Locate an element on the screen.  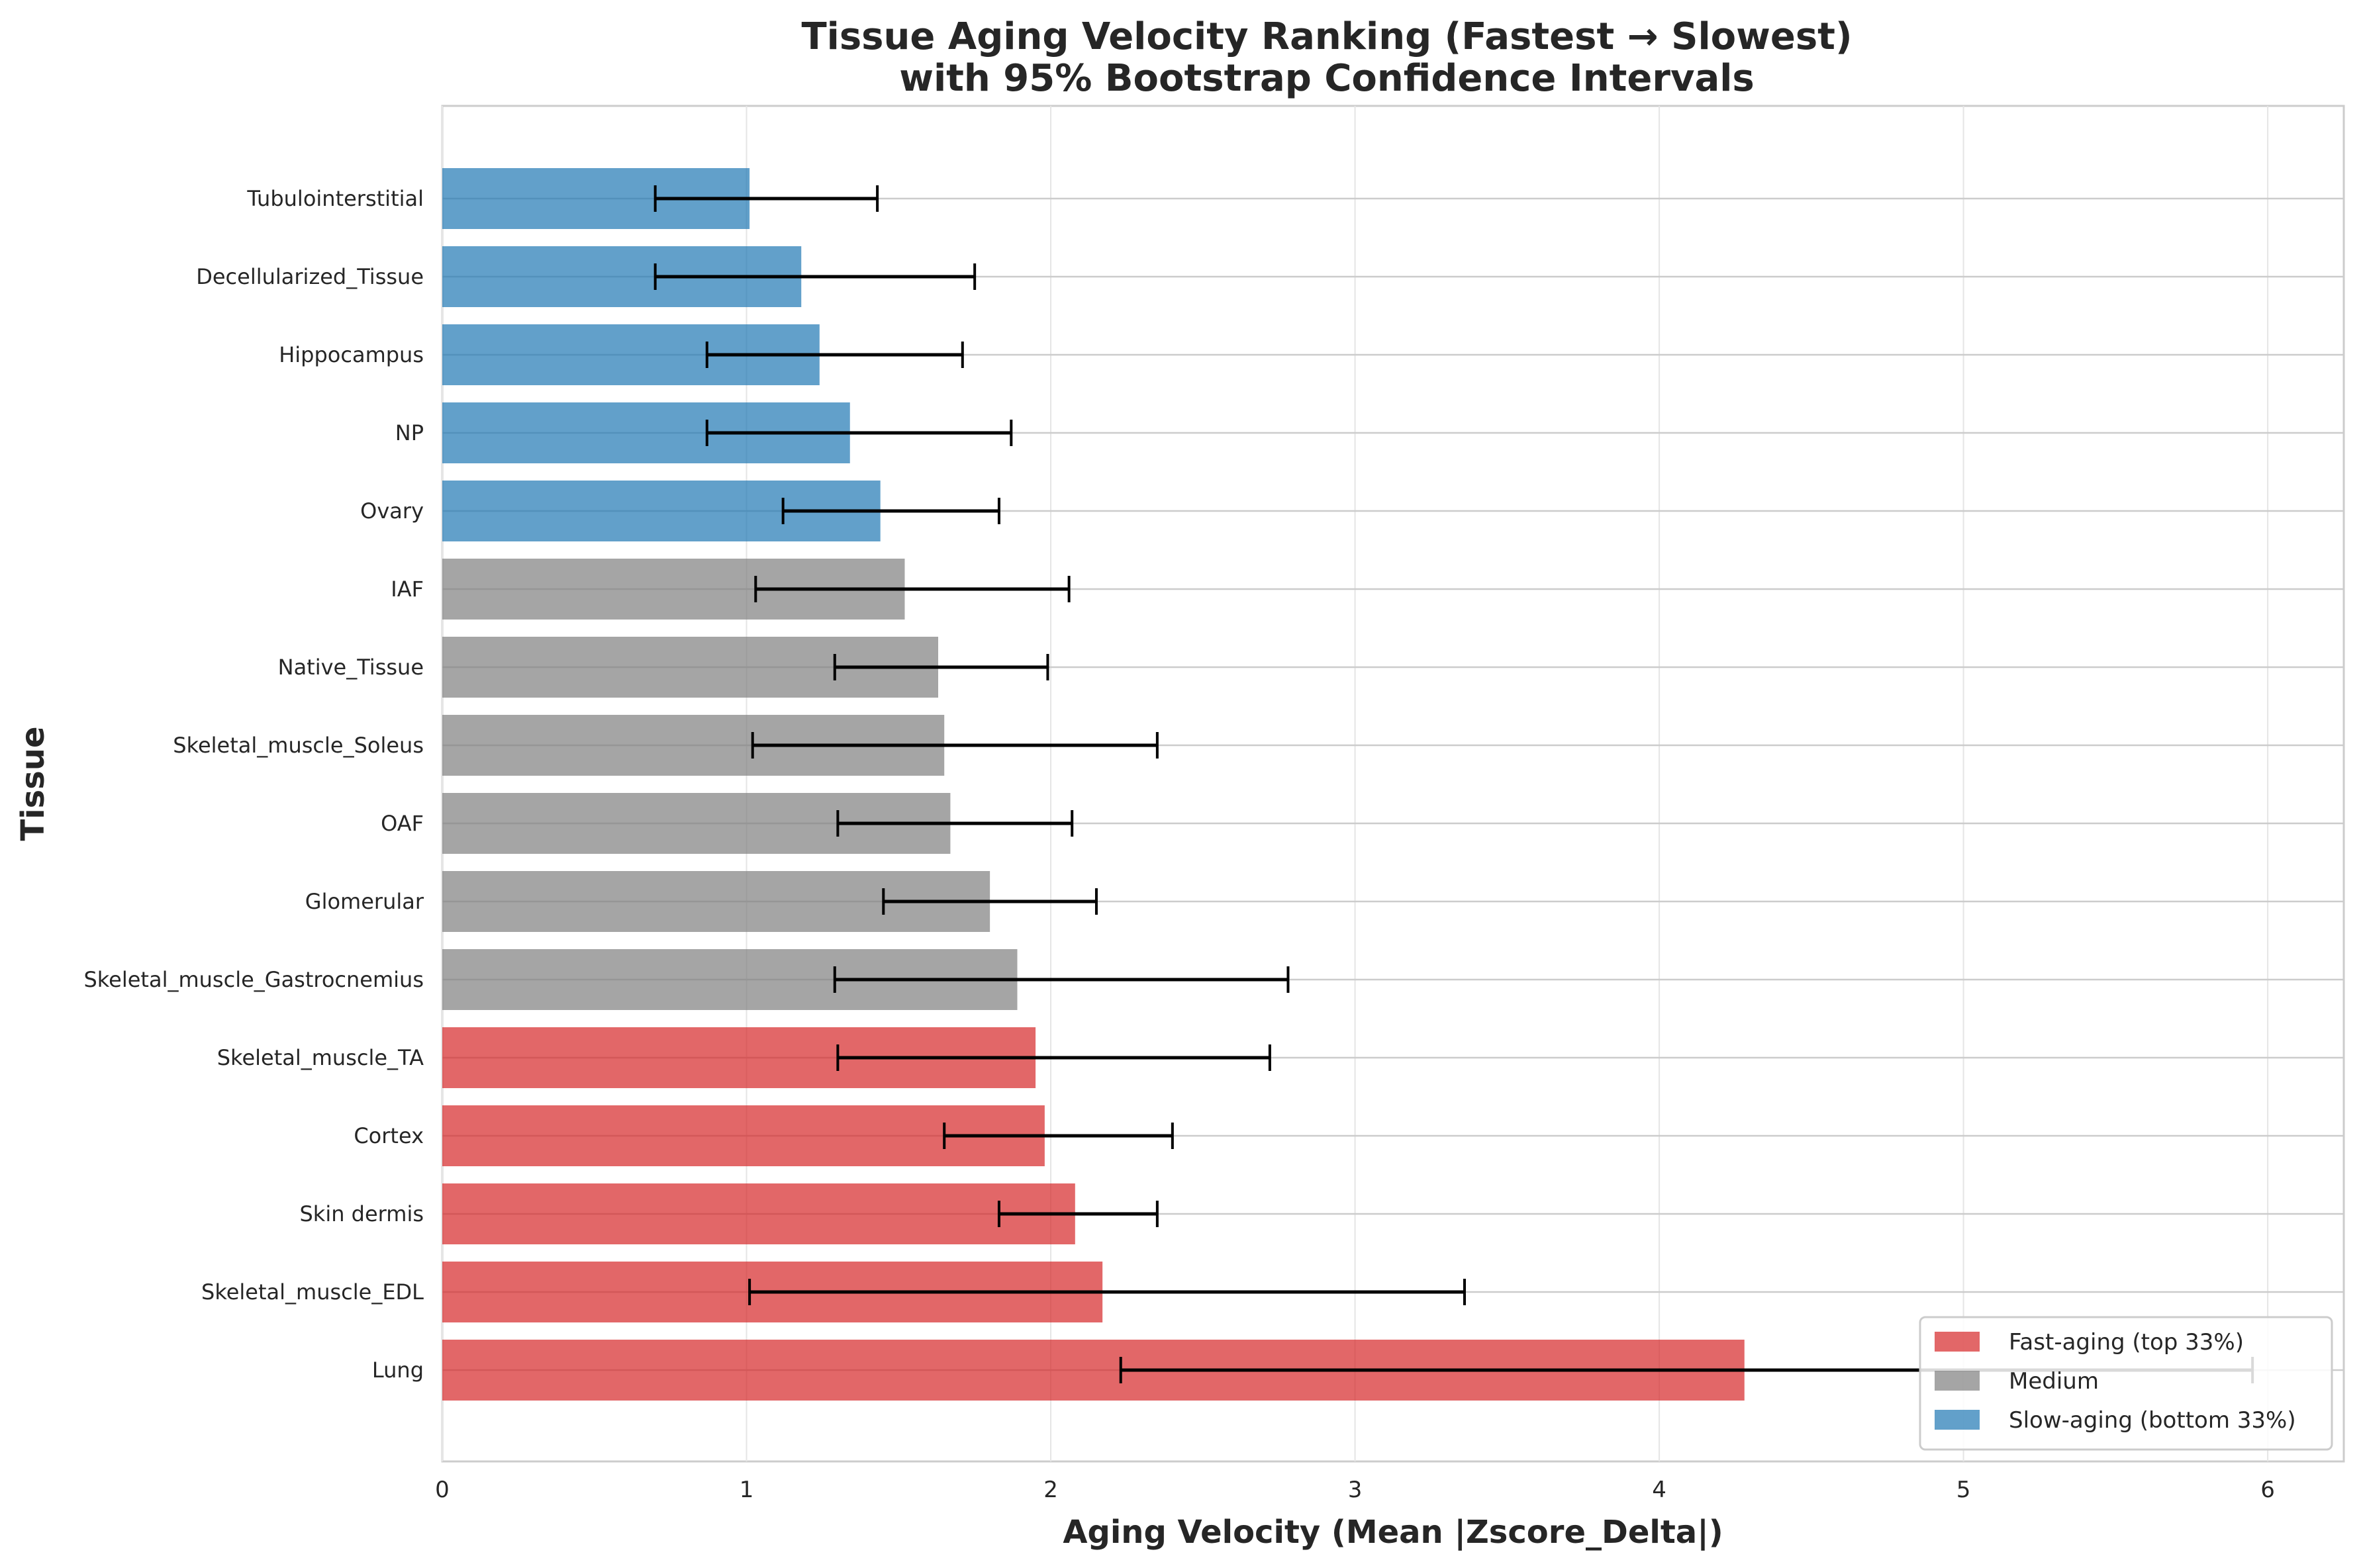
legend-frame is located at coordinates (2126, 1384).